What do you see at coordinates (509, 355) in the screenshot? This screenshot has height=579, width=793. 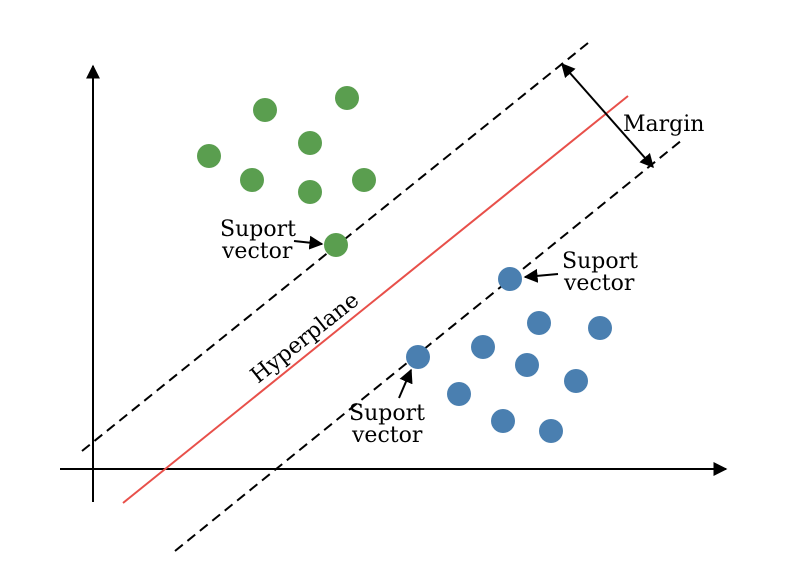 I see `class-b-points` at bounding box center [509, 355].